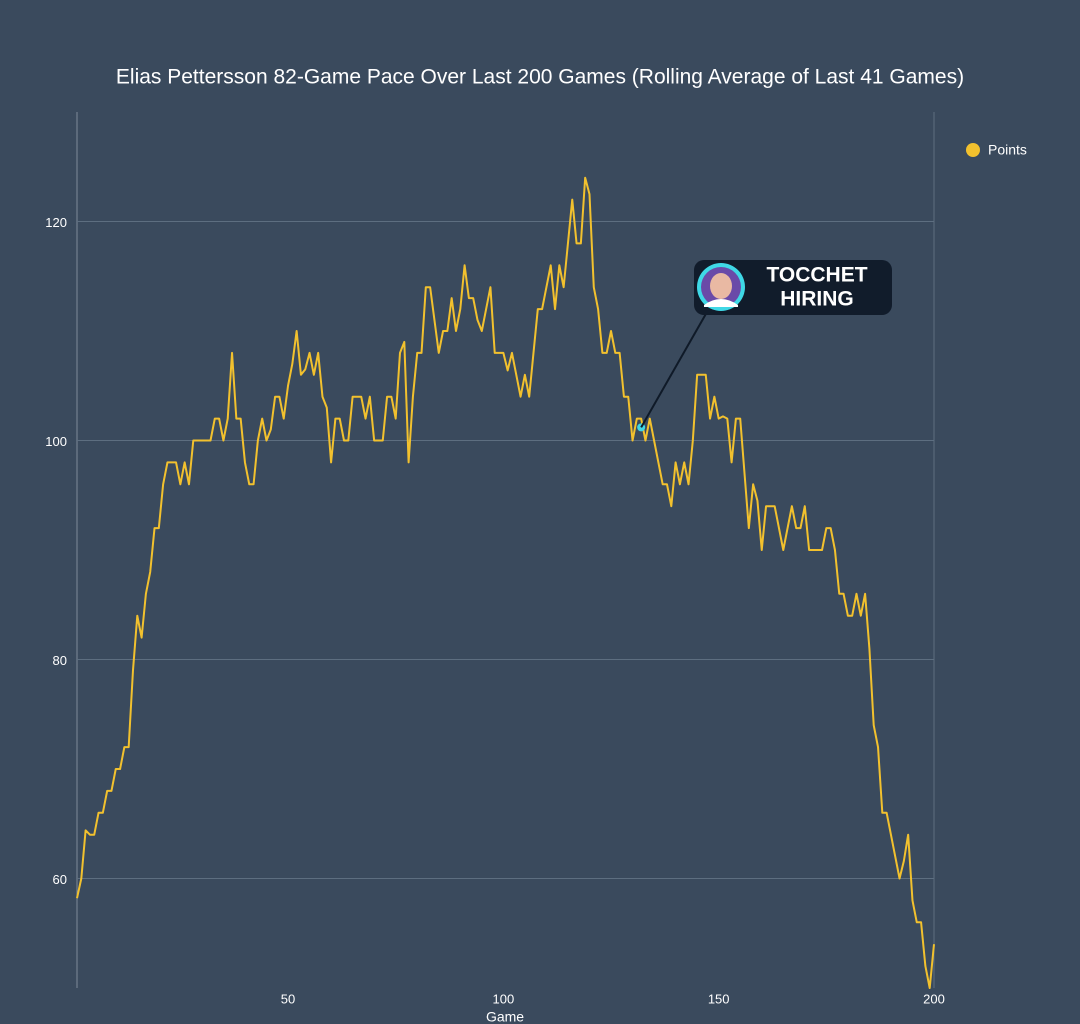 Image resolution: width=1080 pixels, height=1024 pixels. I want to click on y-tick-label: 100, so click(56, 441).